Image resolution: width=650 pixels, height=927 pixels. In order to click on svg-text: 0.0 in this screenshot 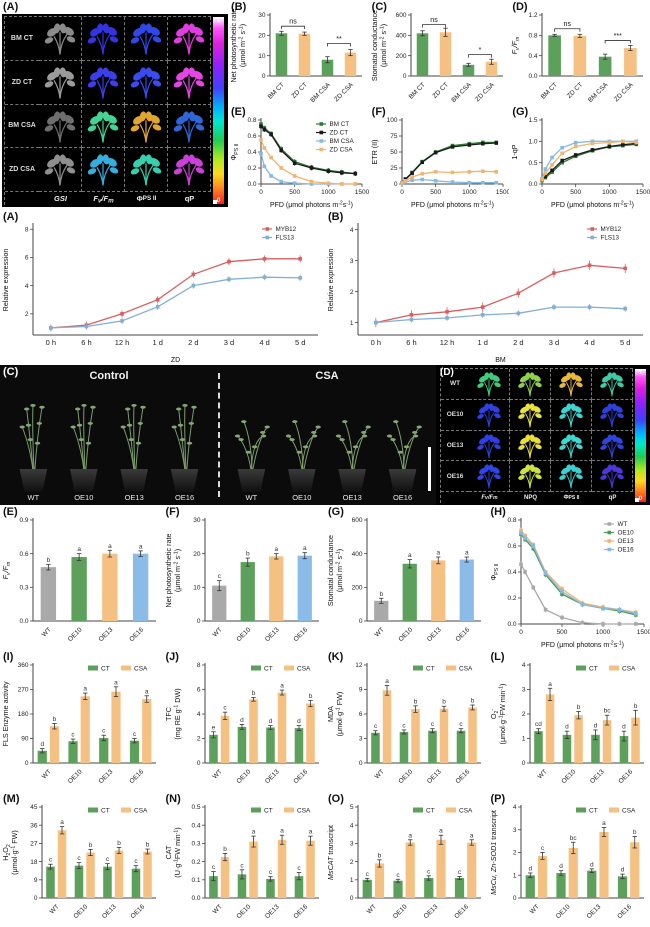, I will do `click(533, 76)`.